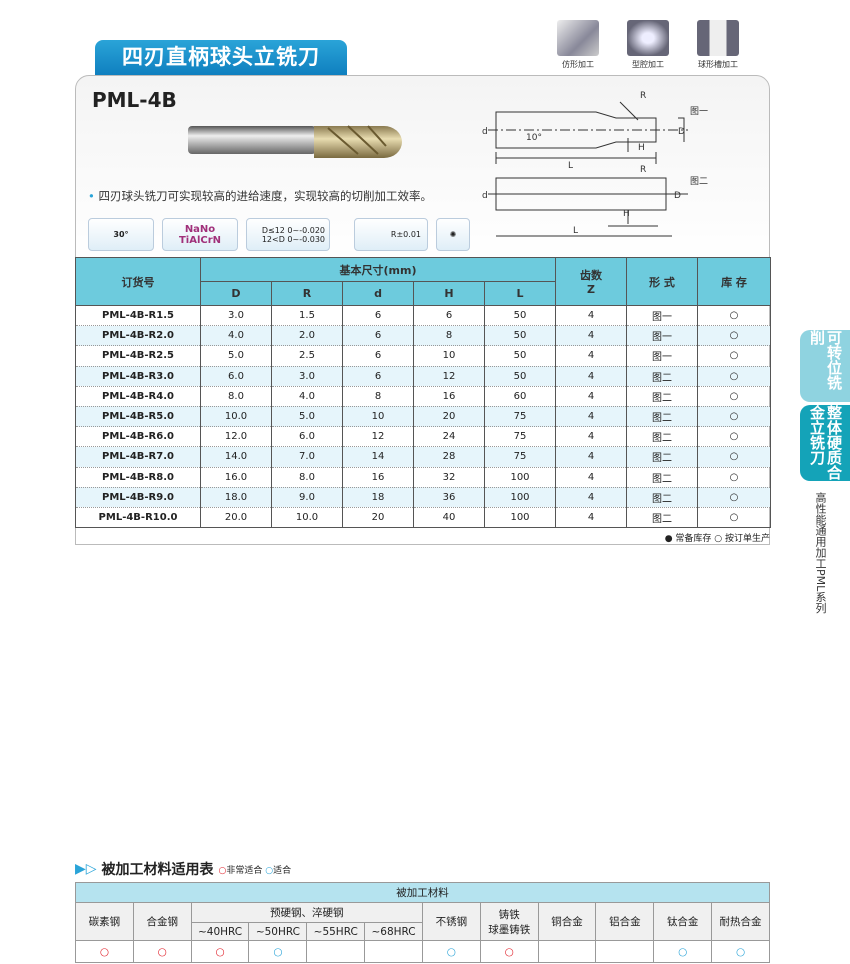 Image resolution: width=850 pixels, height=964 pixels. What do you see at coordinates (295, 141) in the screenshot?
I see `end-mill-photo` at bounding box center [295, 141].